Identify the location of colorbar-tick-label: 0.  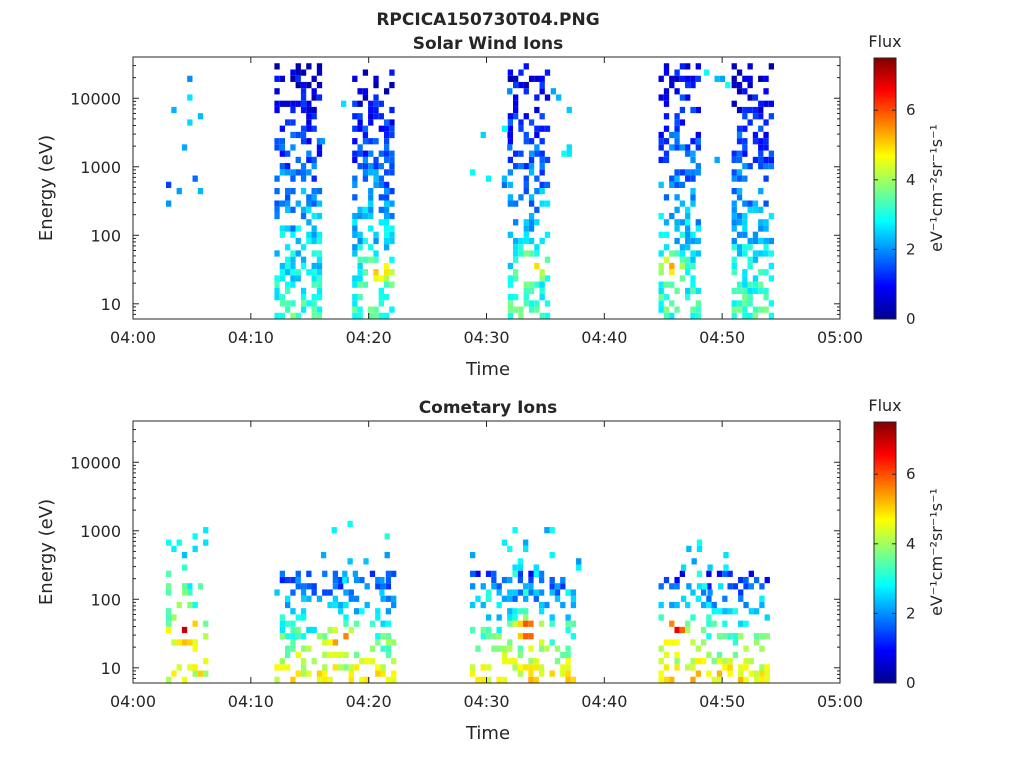
(911, 319).